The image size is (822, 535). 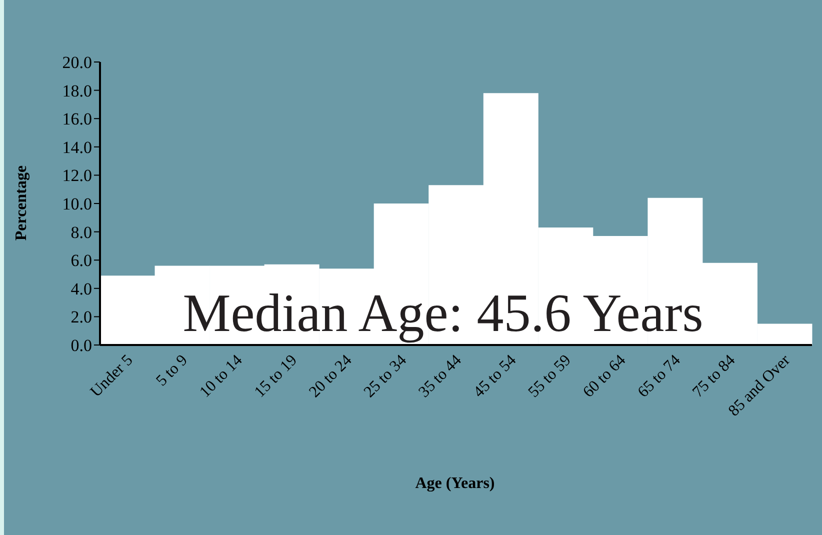 I want to click on x-tick-label: 20 to 24, so click(x=331, y=376).